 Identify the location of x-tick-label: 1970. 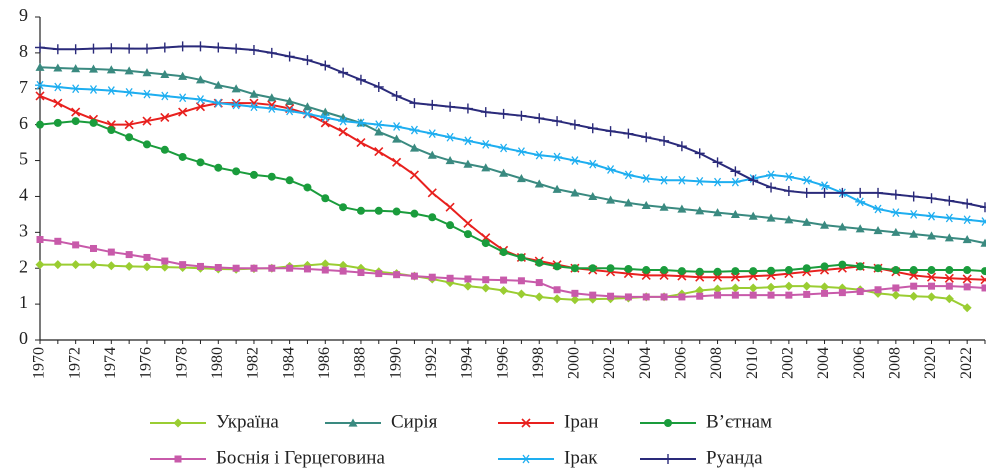
(39, 363).